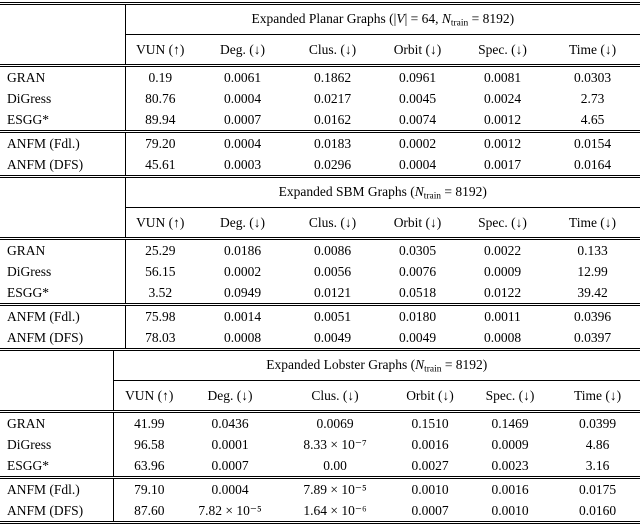  I want to click on cell: 0.0305, so click(417, 250).